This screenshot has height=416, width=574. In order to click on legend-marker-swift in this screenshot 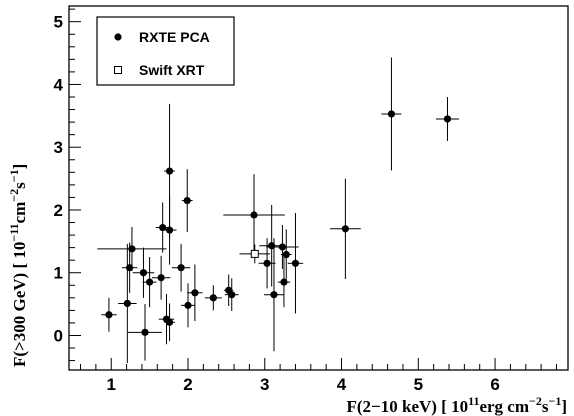, I will do `click(118, 70)`.